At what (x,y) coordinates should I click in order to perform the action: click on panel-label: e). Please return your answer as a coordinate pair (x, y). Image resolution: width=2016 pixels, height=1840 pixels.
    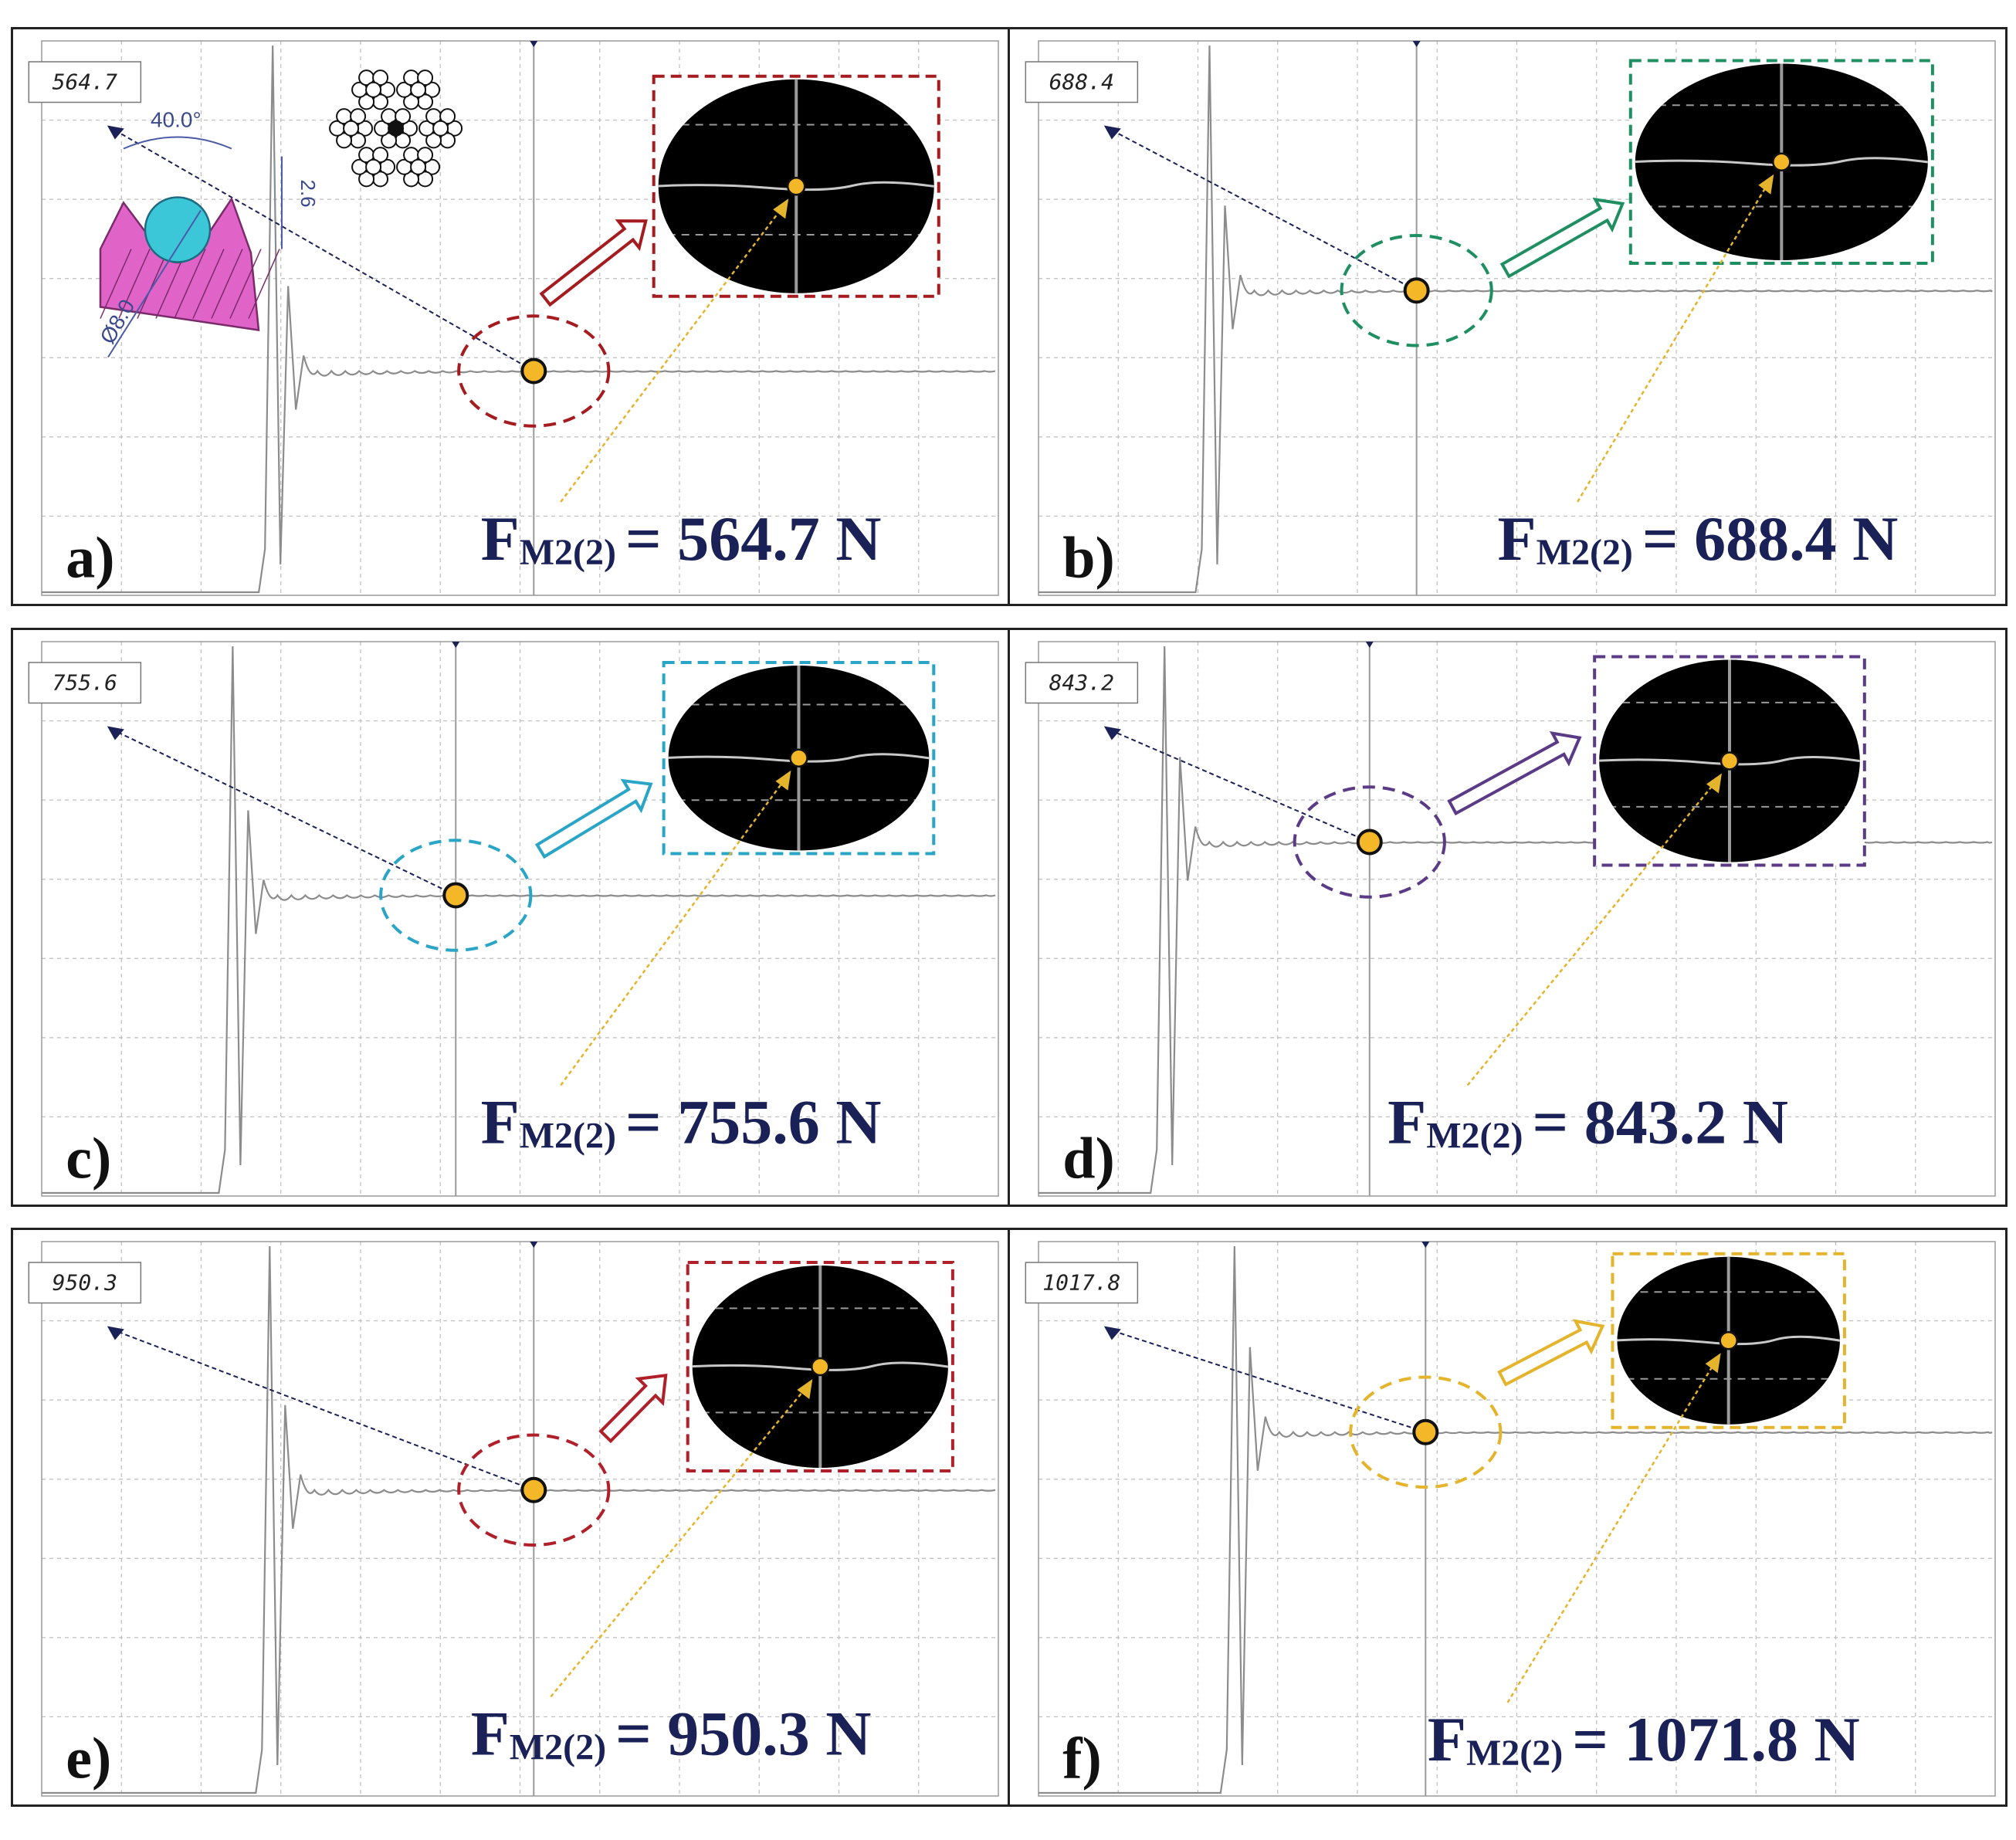
    Looking at the image, I should click on (88, 1758).